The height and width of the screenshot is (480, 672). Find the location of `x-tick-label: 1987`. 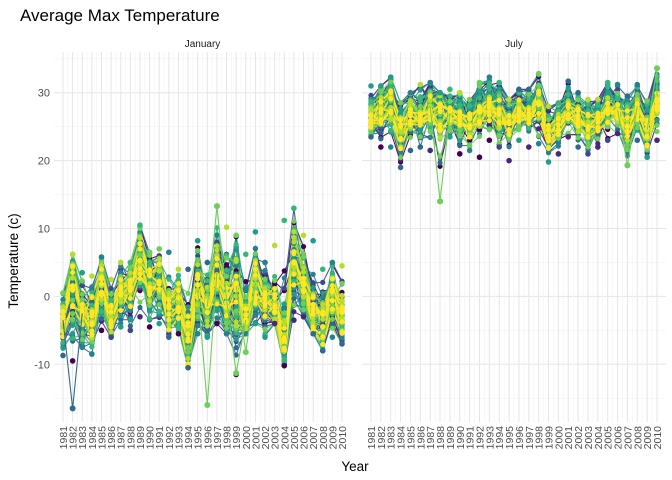

x-tick-label: 1987 is located at coordinates (122, 438).